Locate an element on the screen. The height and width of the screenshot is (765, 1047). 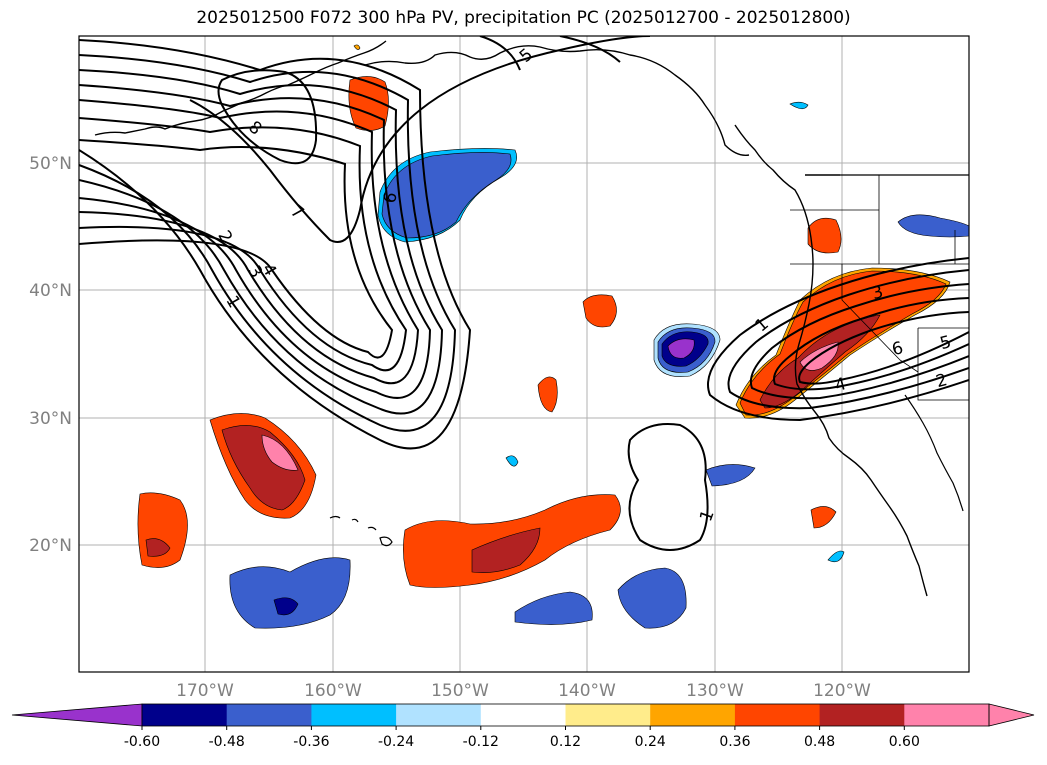
colorbar-tick-label: 0.12 is located at coordinates (565, 742).